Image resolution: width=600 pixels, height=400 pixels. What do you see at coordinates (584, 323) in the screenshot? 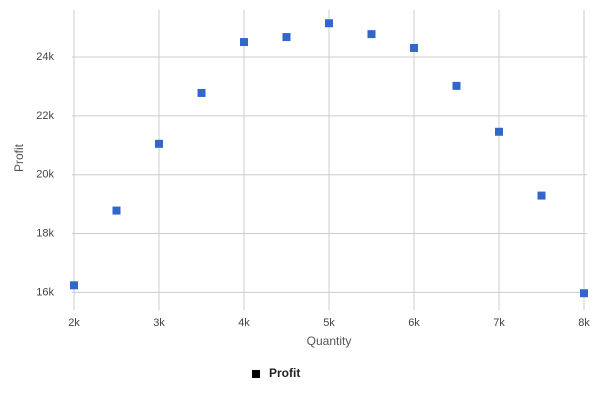
I see `x-tick-label: 8k` at bounding box center [584, 323].